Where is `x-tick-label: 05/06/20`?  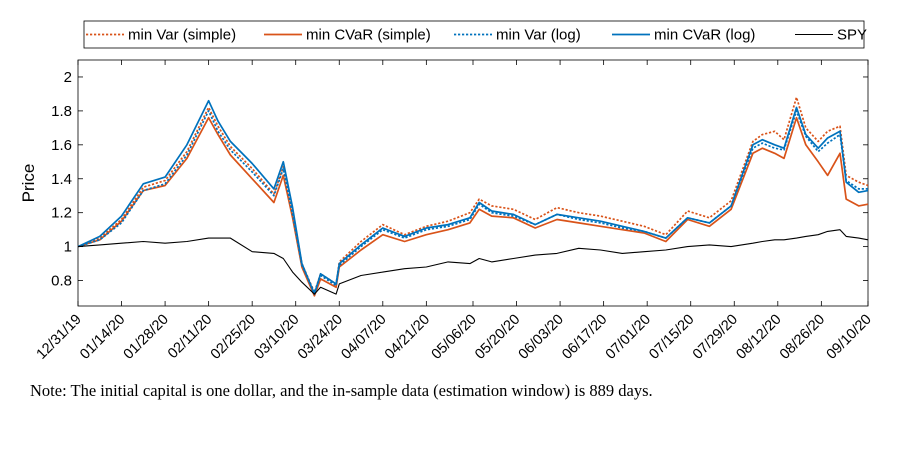 x-tick-label: 05/06/20 is located at coordinates (454, 337).